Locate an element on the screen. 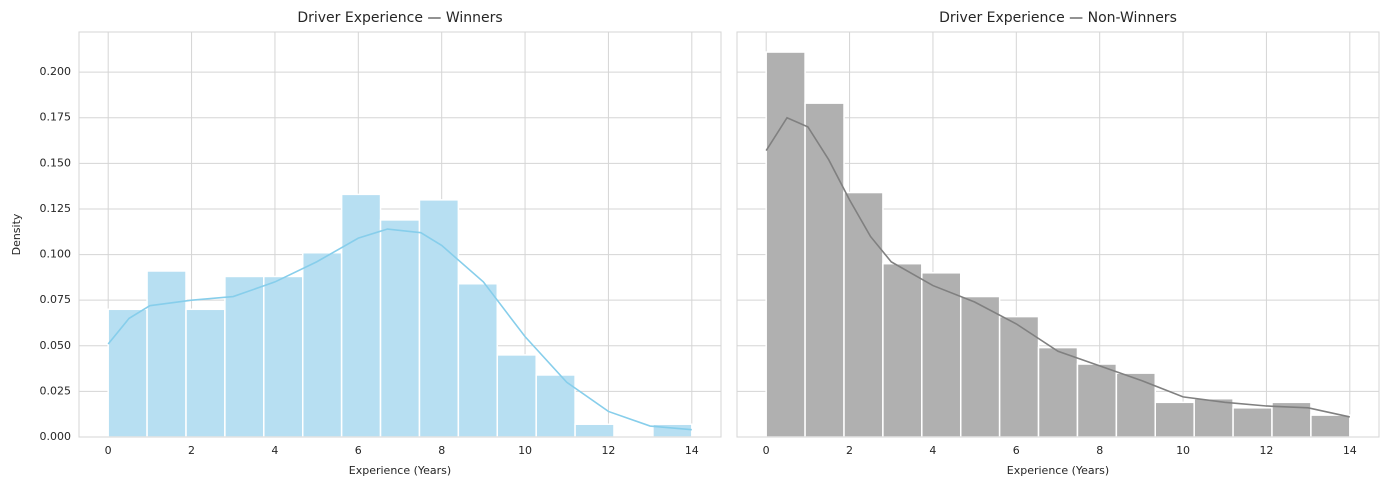 The width and height of the screenshot is (1389, 490). y-tick-label: 0.075 is located at coordinates (56, 299).